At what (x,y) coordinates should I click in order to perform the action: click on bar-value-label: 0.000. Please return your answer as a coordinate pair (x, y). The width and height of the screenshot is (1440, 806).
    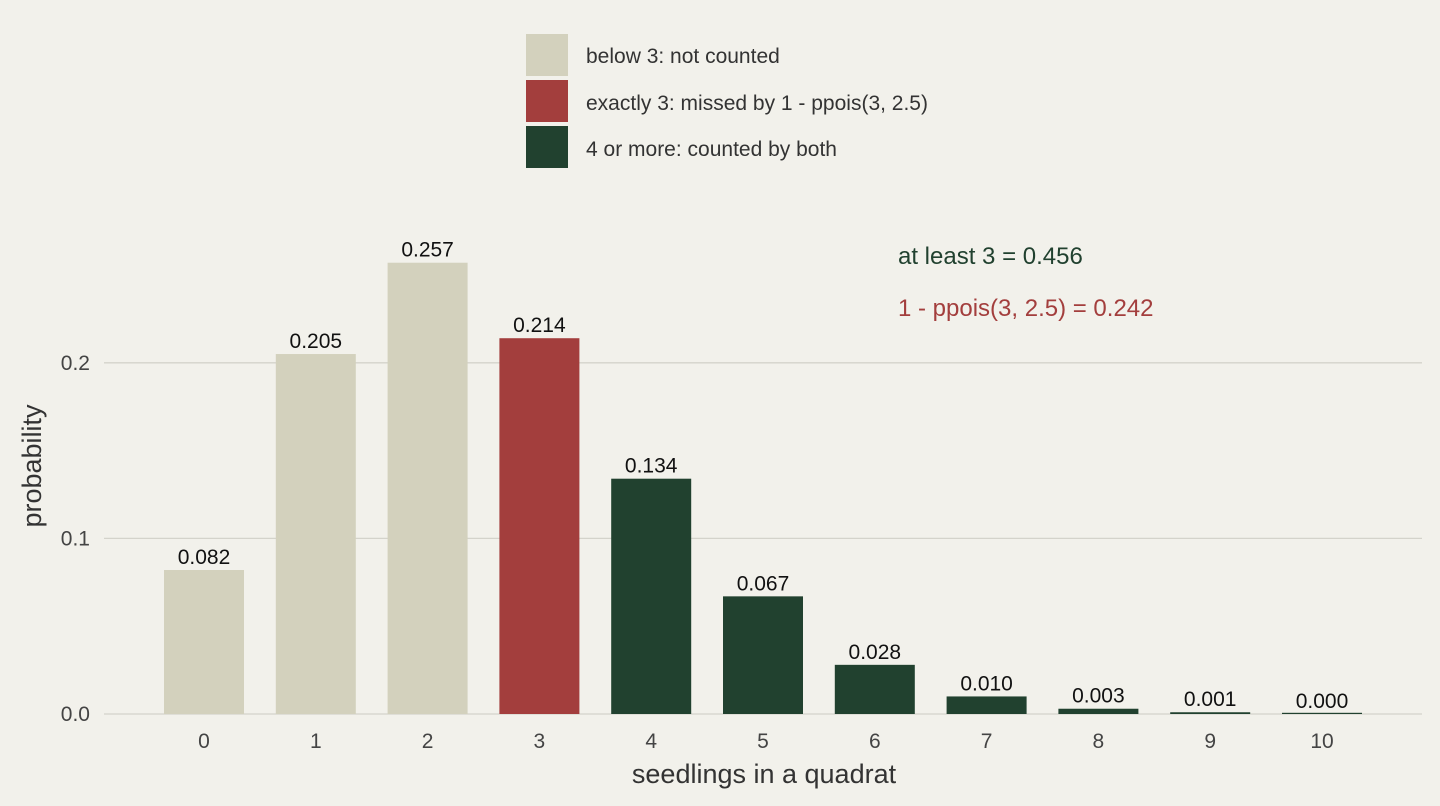
    Looking at the image, I should click on (1322, 701).